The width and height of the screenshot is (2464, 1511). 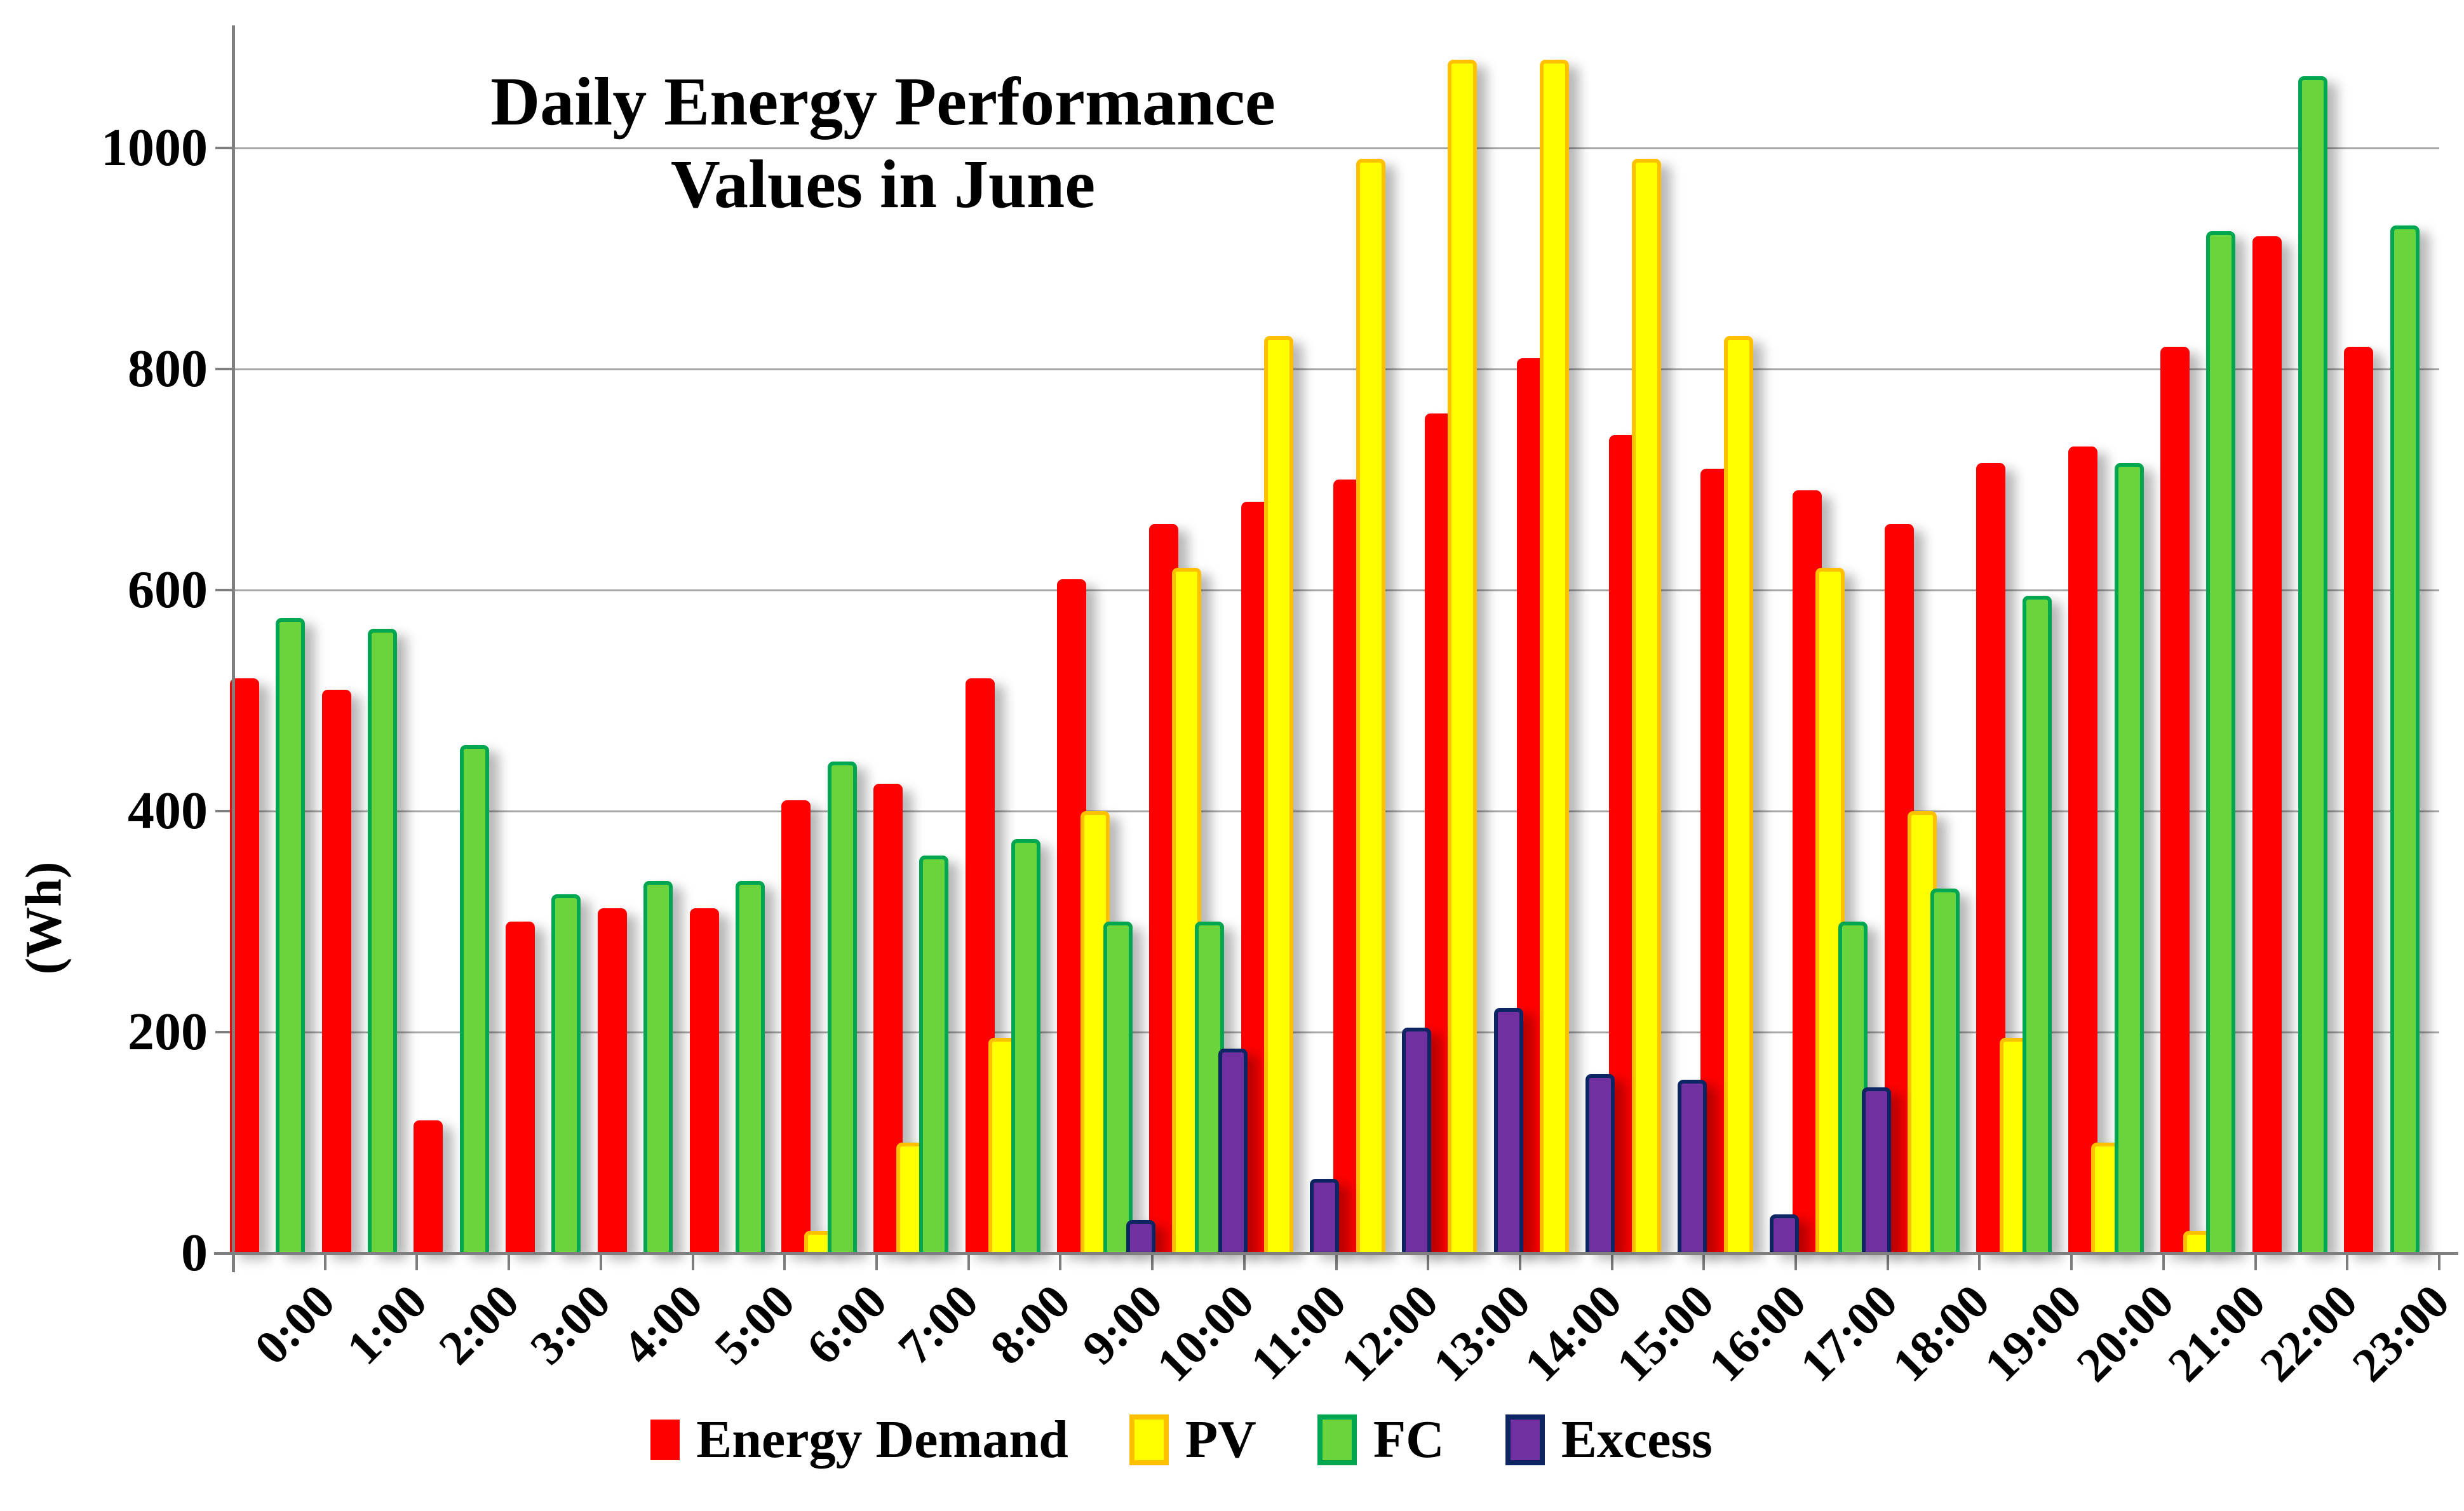 What do you see at coordinates (1408, 1439) in the screenshot?
I see `legend-label-fc: FC` at bounding box center [1408, 1439].